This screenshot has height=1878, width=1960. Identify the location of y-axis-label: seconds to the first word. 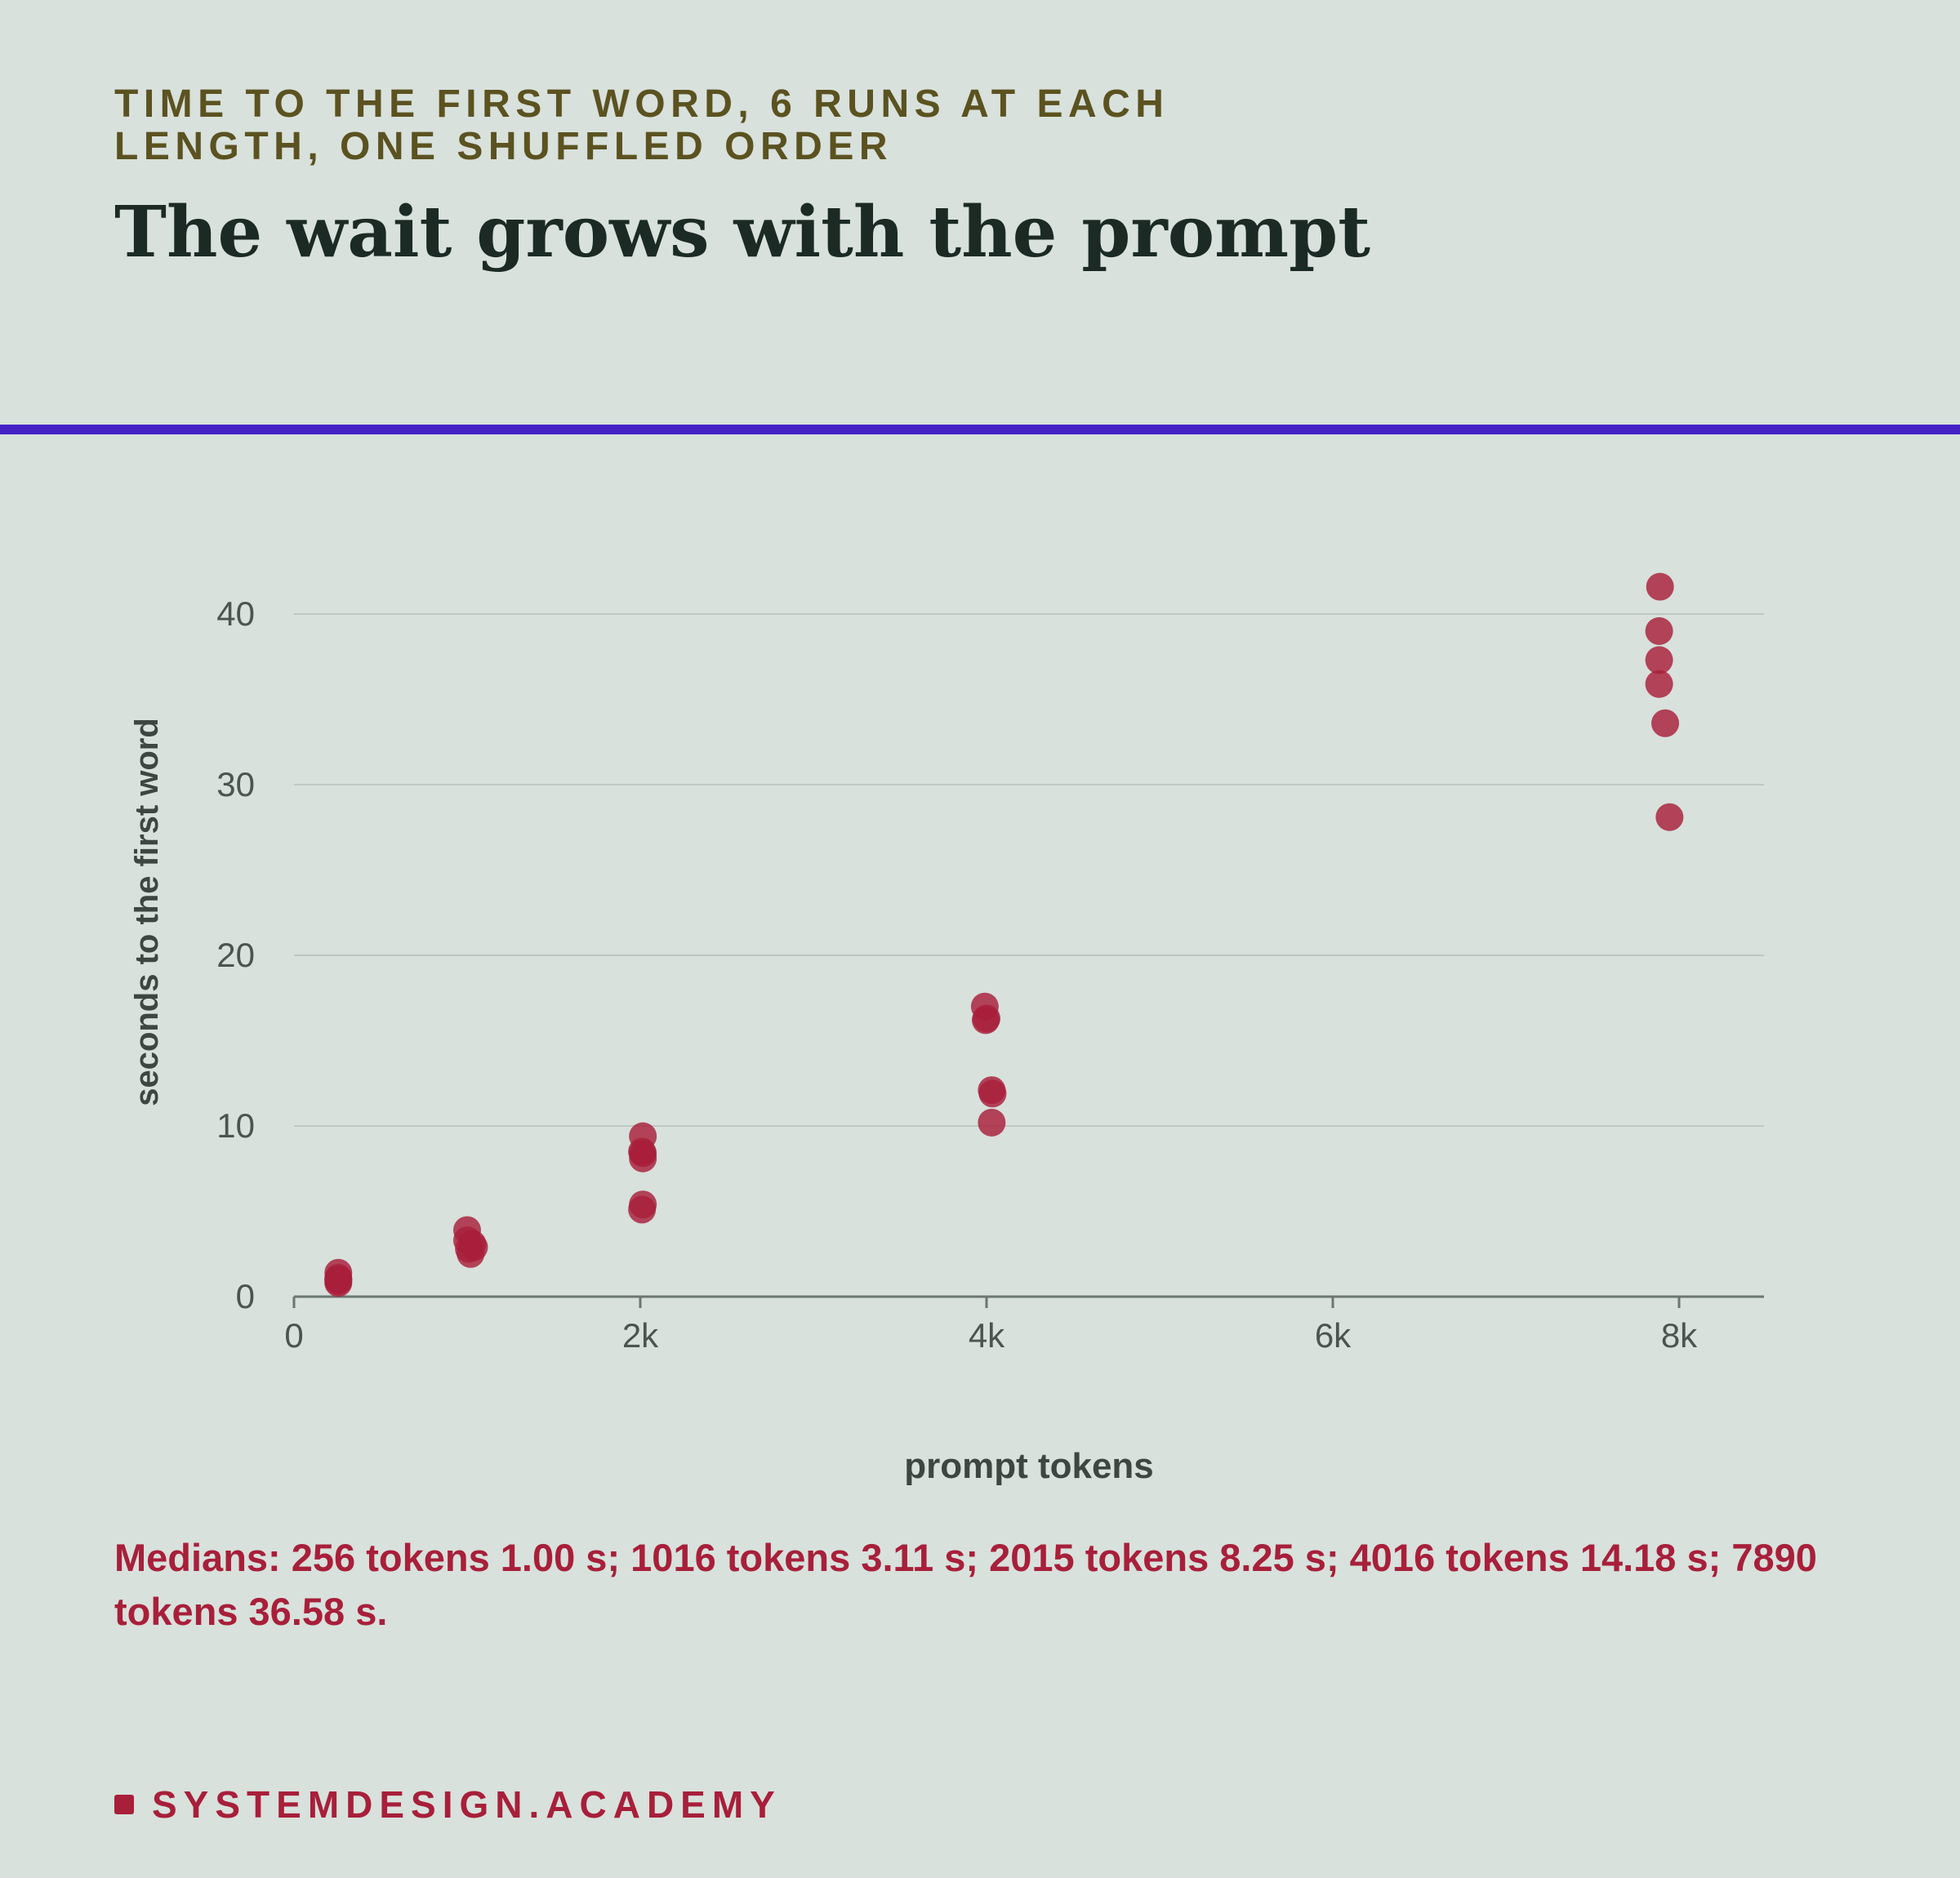
(147, 912).